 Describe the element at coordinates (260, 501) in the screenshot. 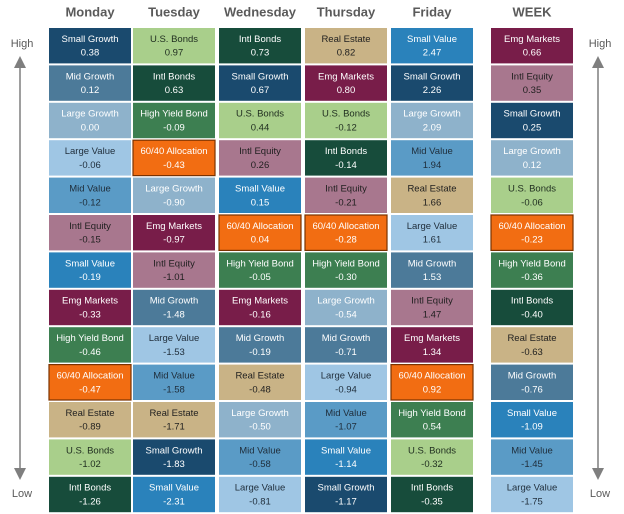

I see `cell-value: -0.81` at that location.